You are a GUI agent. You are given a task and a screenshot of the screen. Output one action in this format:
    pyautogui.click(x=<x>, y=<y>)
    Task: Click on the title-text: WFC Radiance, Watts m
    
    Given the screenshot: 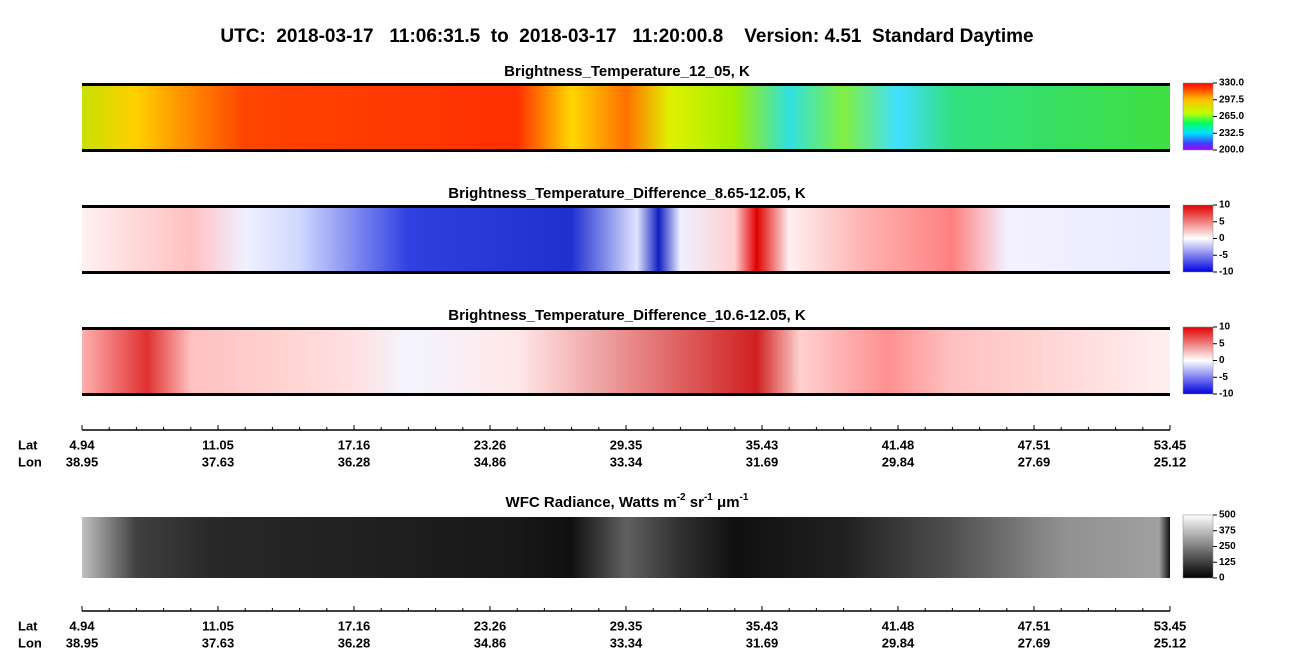 What is the action you would take?
    pyautogui.click(x=591, y=502)
    